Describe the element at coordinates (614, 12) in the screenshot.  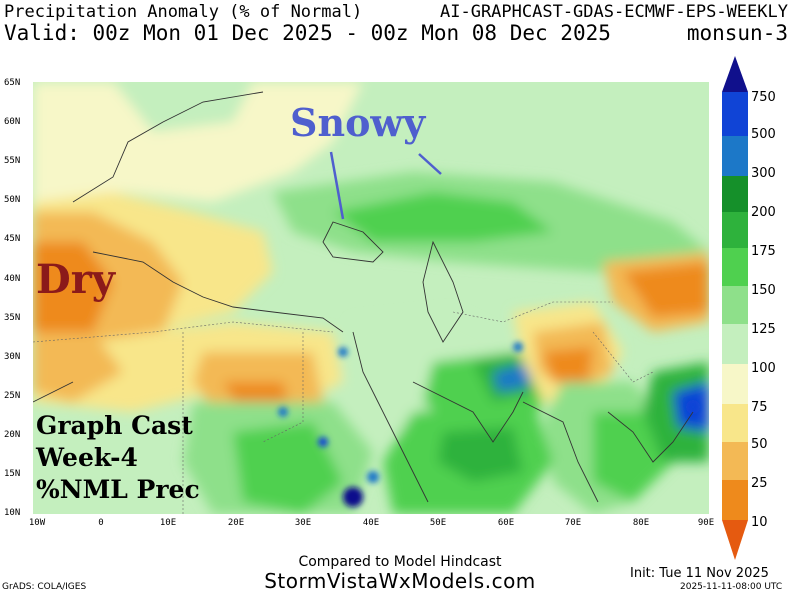
I see `model-name: AI-GRAPHCAST-GDAS-ECMWF-EPS-WEEKLY` at that location.